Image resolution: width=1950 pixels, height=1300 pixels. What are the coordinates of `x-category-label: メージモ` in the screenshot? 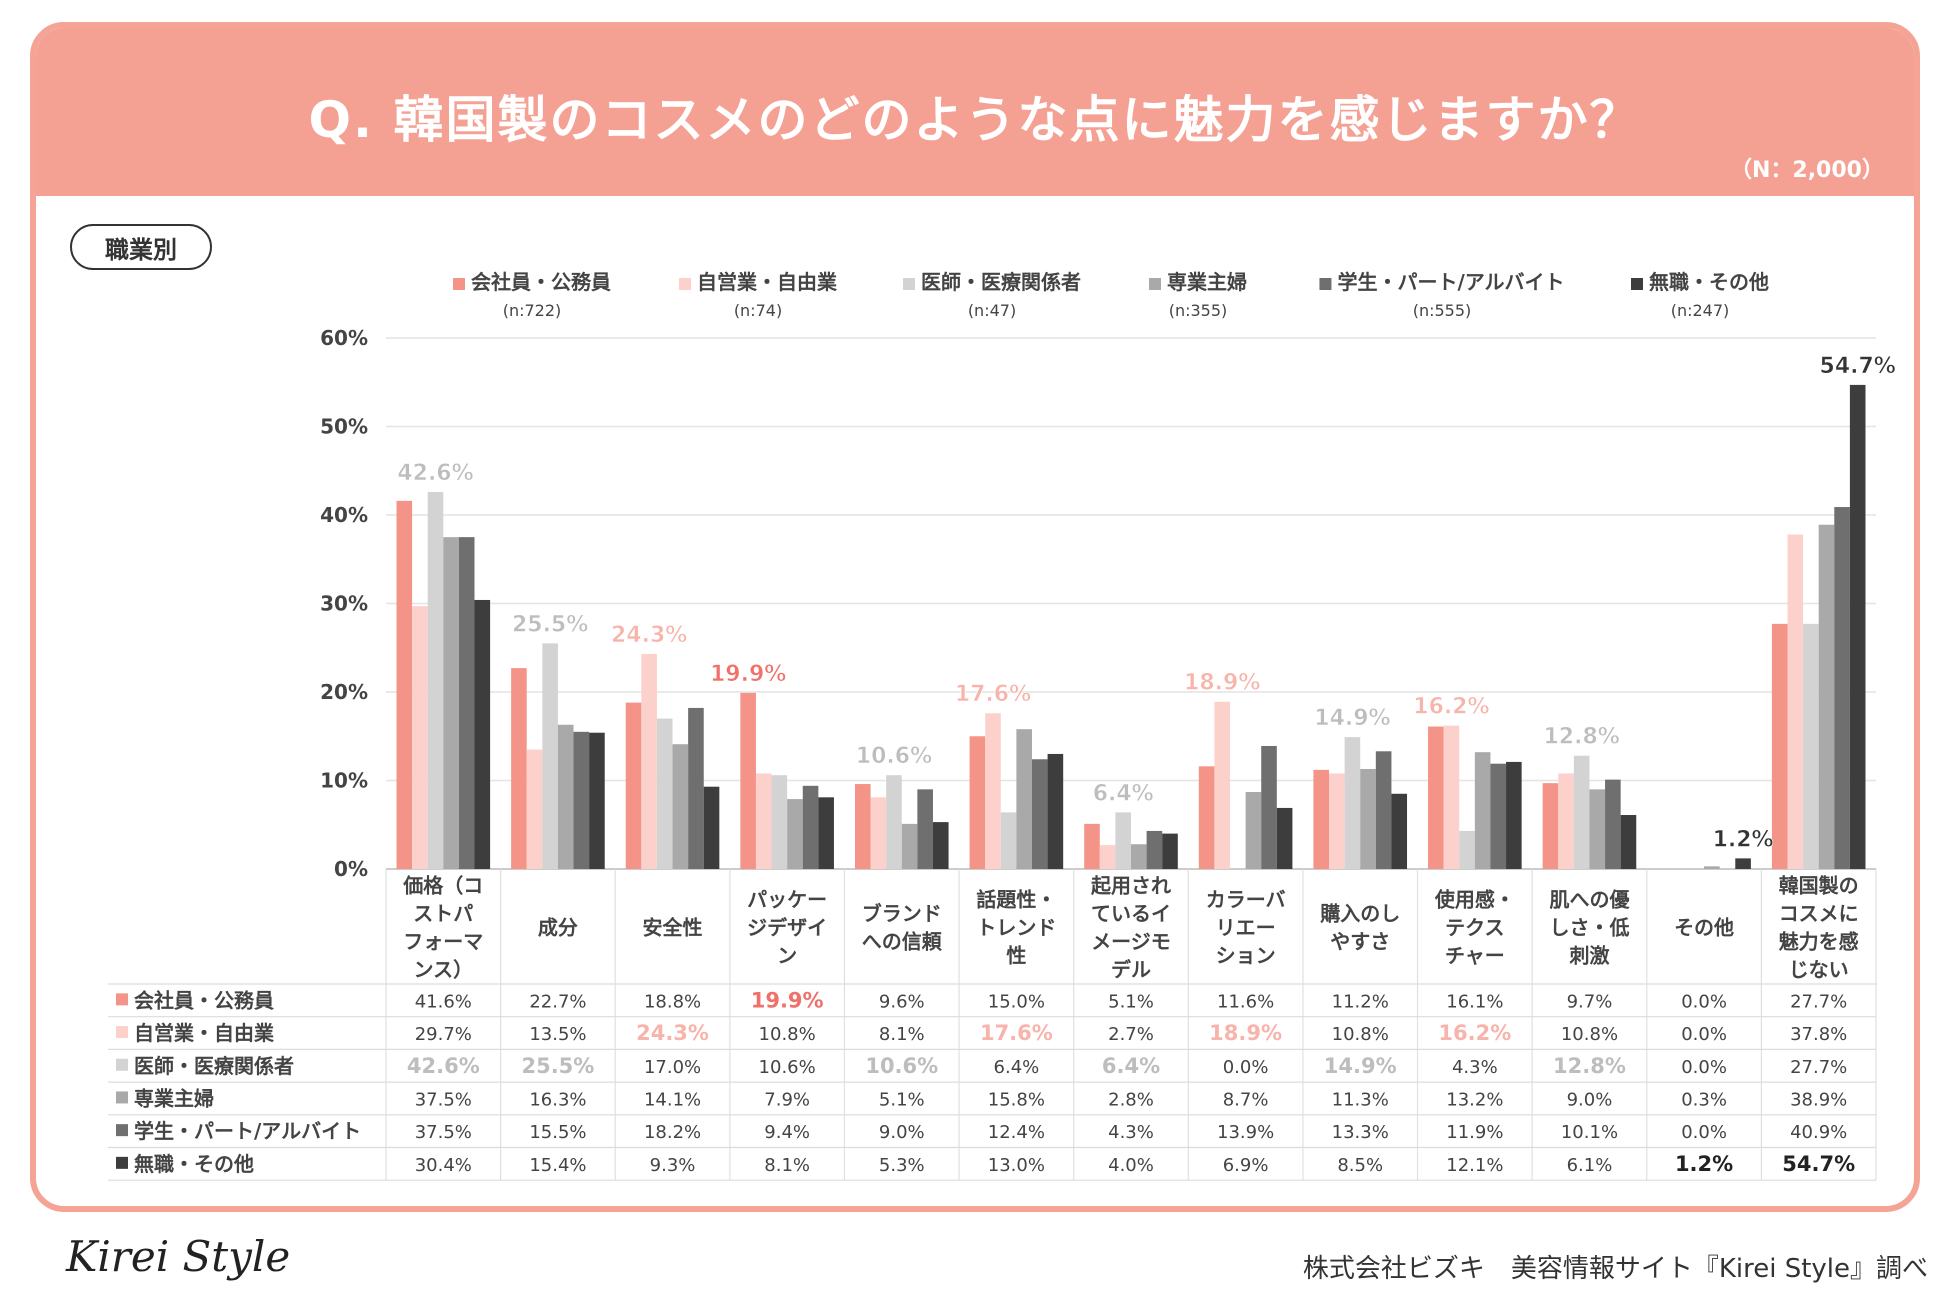 It's located at (1131, 942).